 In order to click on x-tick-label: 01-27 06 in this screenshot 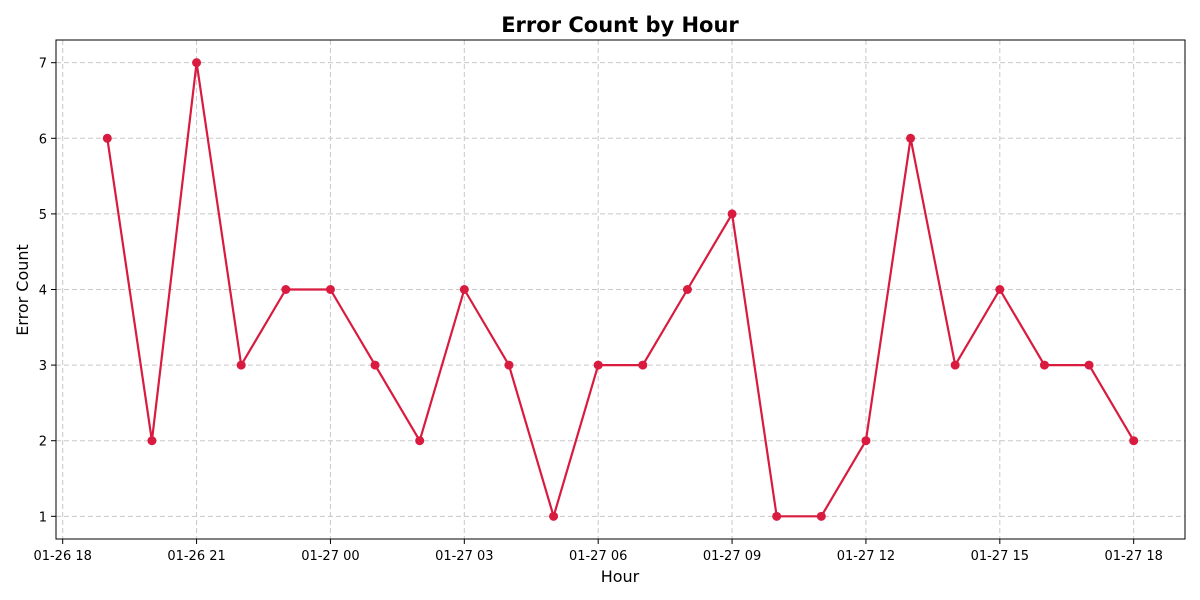, I will do `click(598, 556)`.